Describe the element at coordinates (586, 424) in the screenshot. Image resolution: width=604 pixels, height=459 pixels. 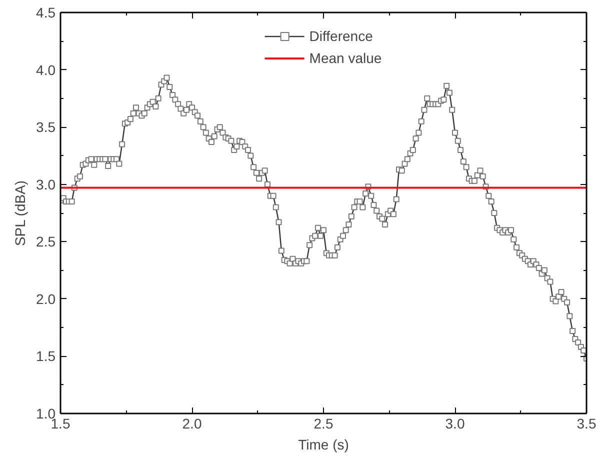
I see `x-tick-label: 3.5` at that location.